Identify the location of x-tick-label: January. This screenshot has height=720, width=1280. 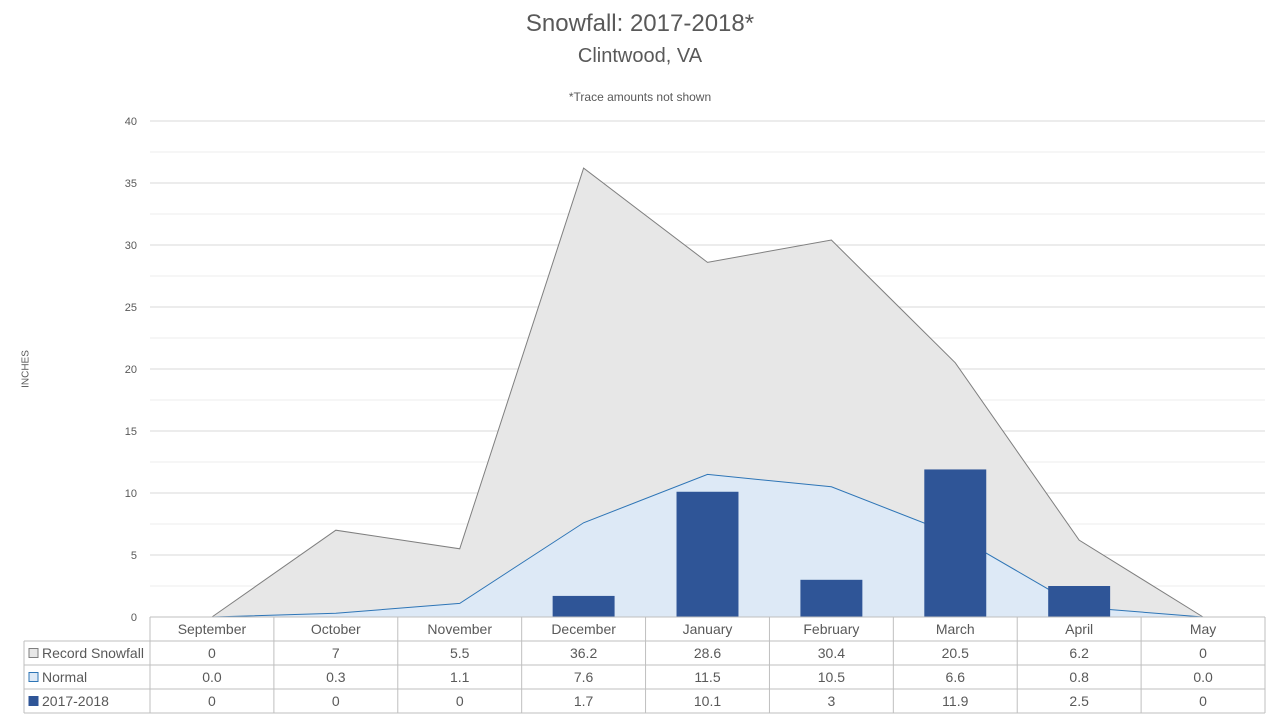
(708, 629).